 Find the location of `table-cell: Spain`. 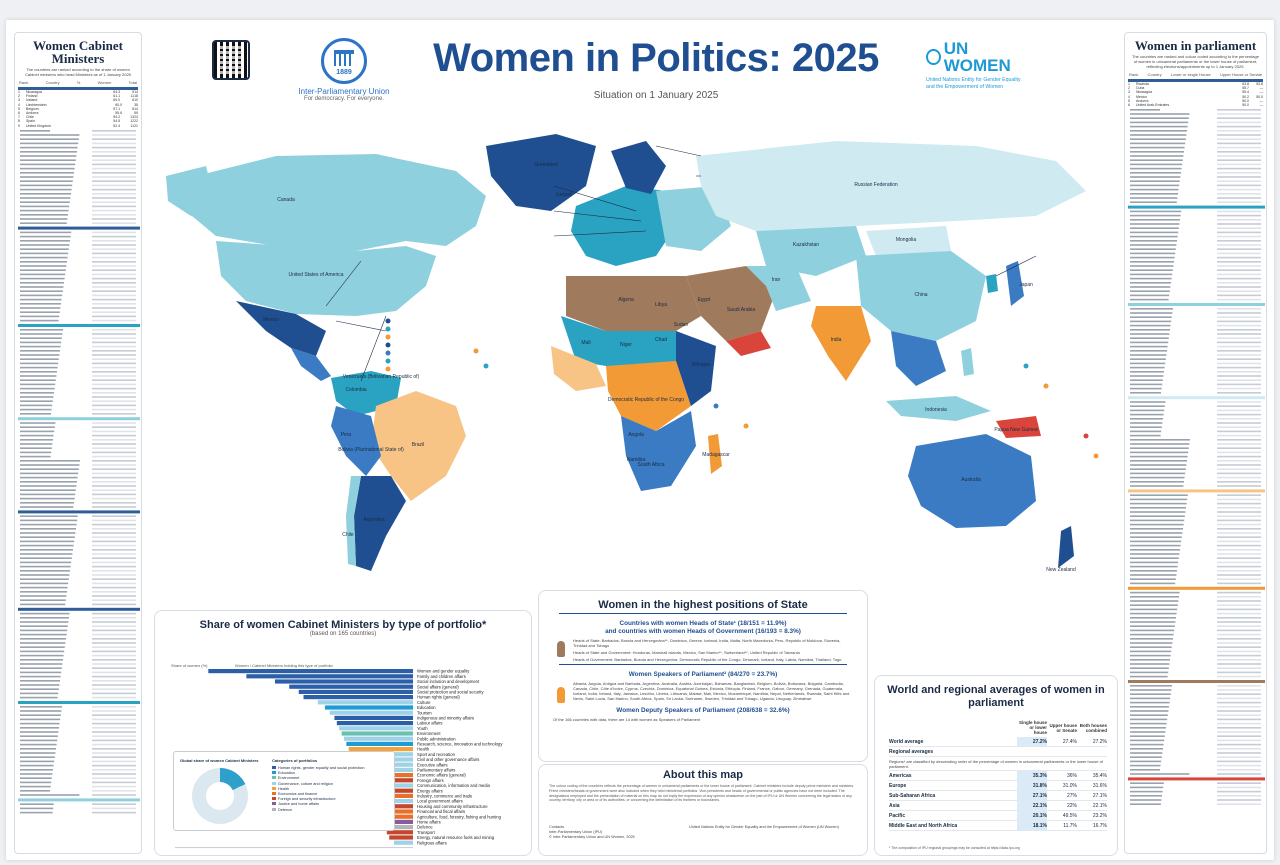

table-cell: Spain is located at coordinates (30, 121).